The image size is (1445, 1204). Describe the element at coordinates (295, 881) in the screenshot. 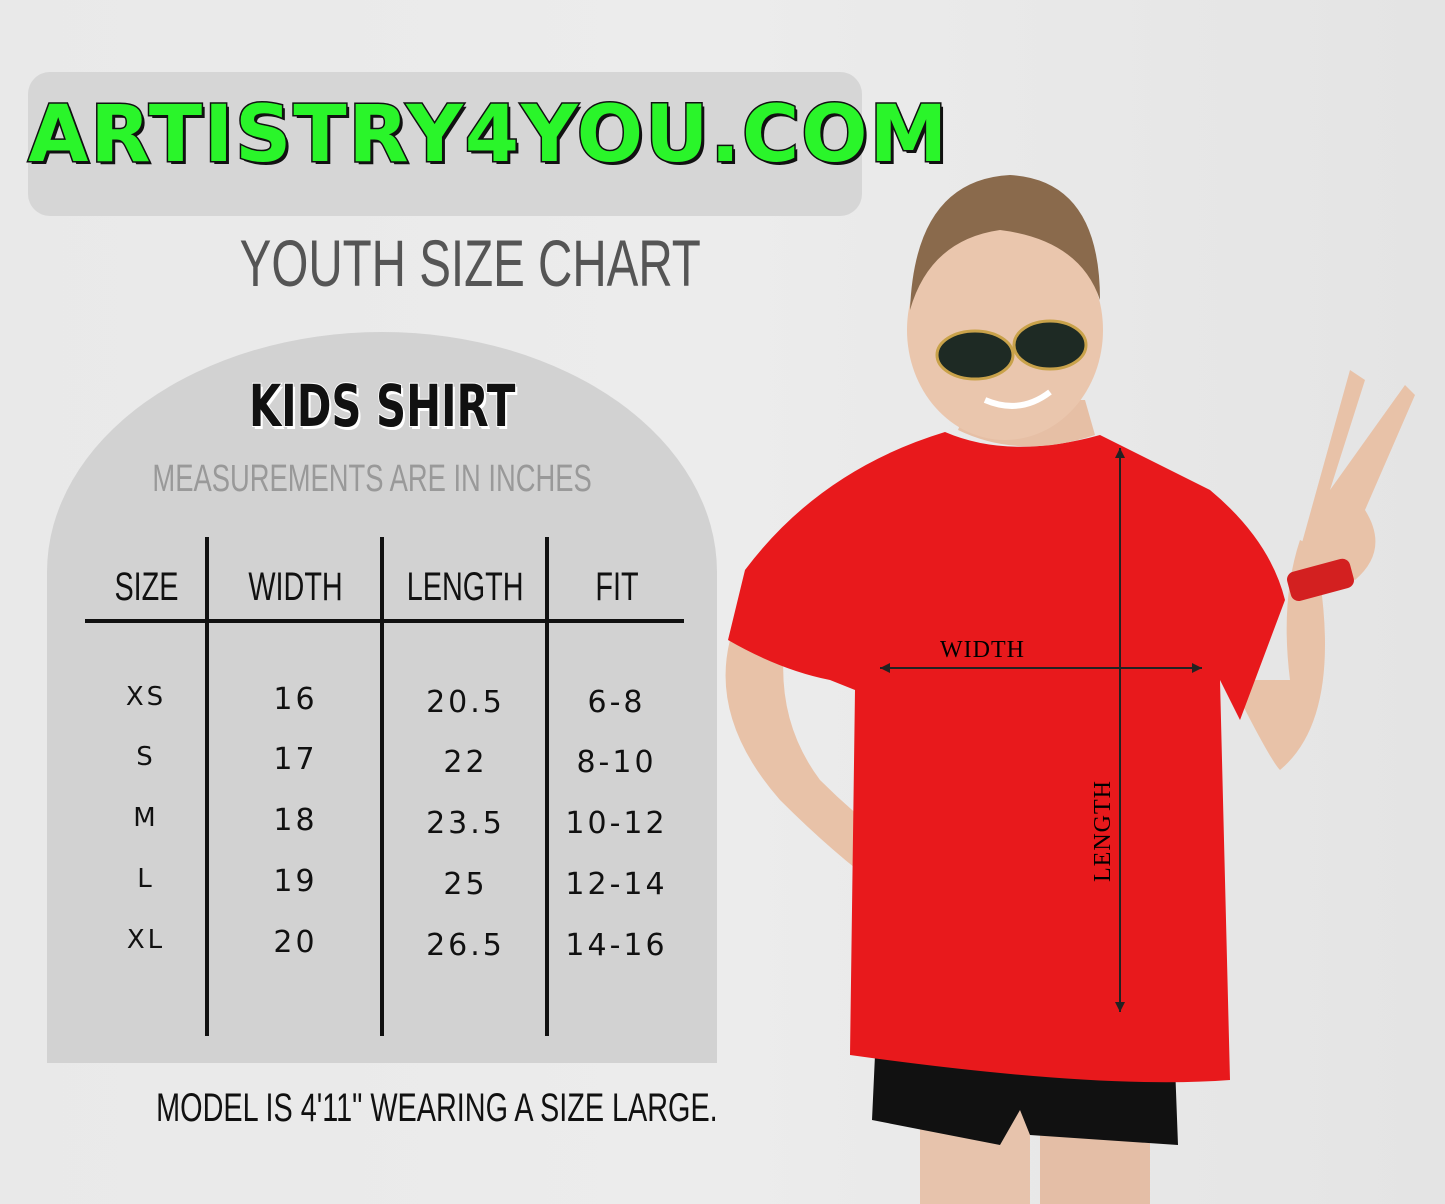

I see `width-cell: 19` at that location.